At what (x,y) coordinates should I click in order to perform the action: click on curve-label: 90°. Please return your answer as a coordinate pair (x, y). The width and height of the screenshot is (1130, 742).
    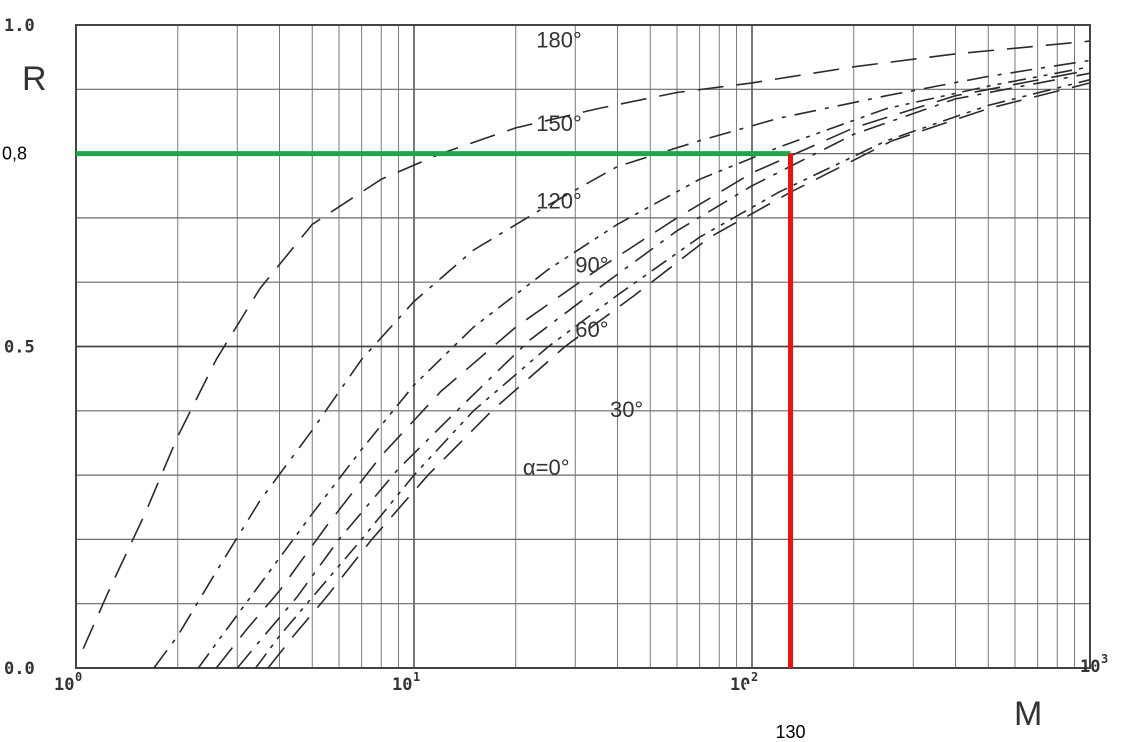
    Looking at the image, I should click on (591, 265).